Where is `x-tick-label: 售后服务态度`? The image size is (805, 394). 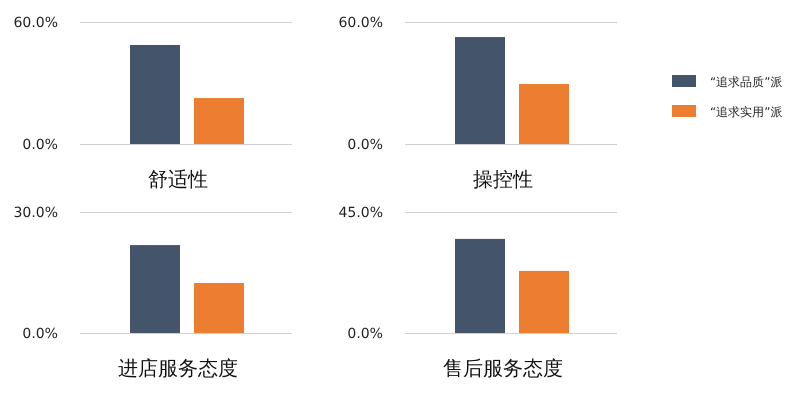 x-tick-label: 售后服务态度 is located at coordinates (503, 368).